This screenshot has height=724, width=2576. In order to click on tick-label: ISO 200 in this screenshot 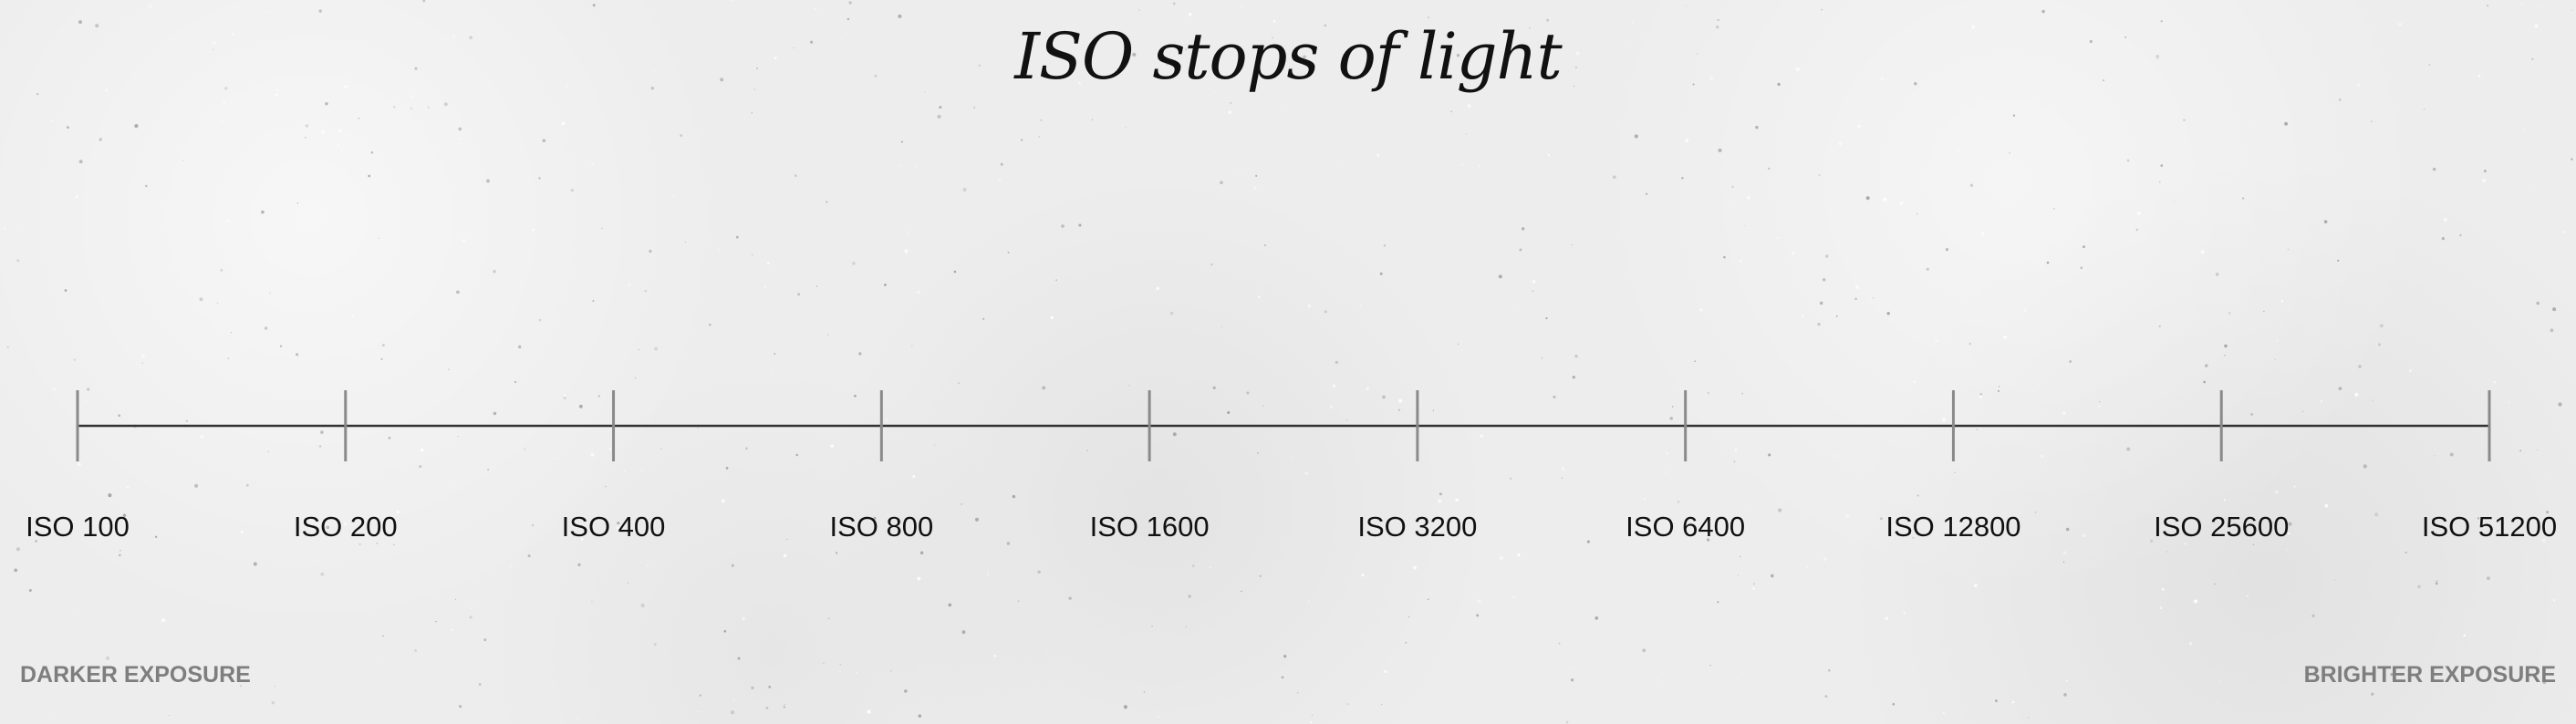, I will do `click(346, 527)`.